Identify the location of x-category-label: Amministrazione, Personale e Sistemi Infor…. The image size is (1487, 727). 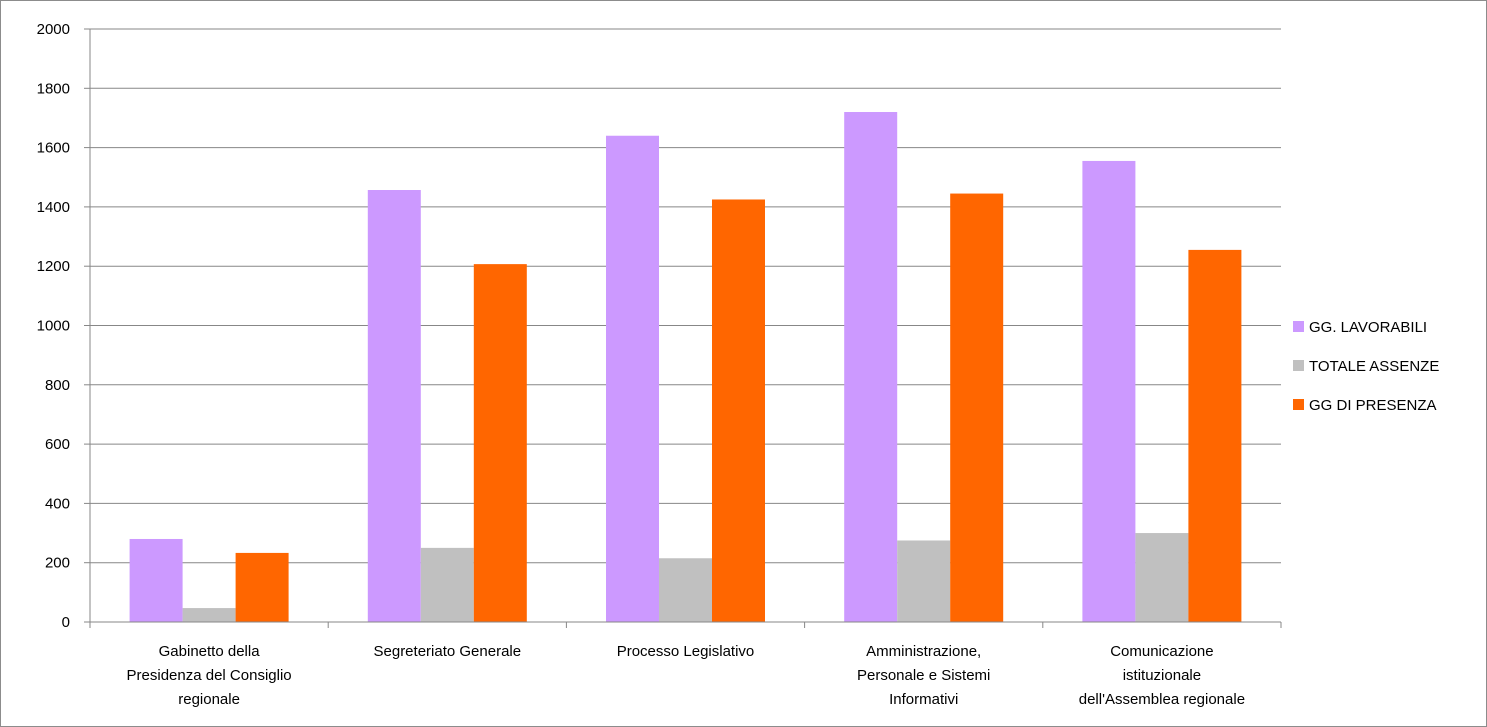
(923, 675).